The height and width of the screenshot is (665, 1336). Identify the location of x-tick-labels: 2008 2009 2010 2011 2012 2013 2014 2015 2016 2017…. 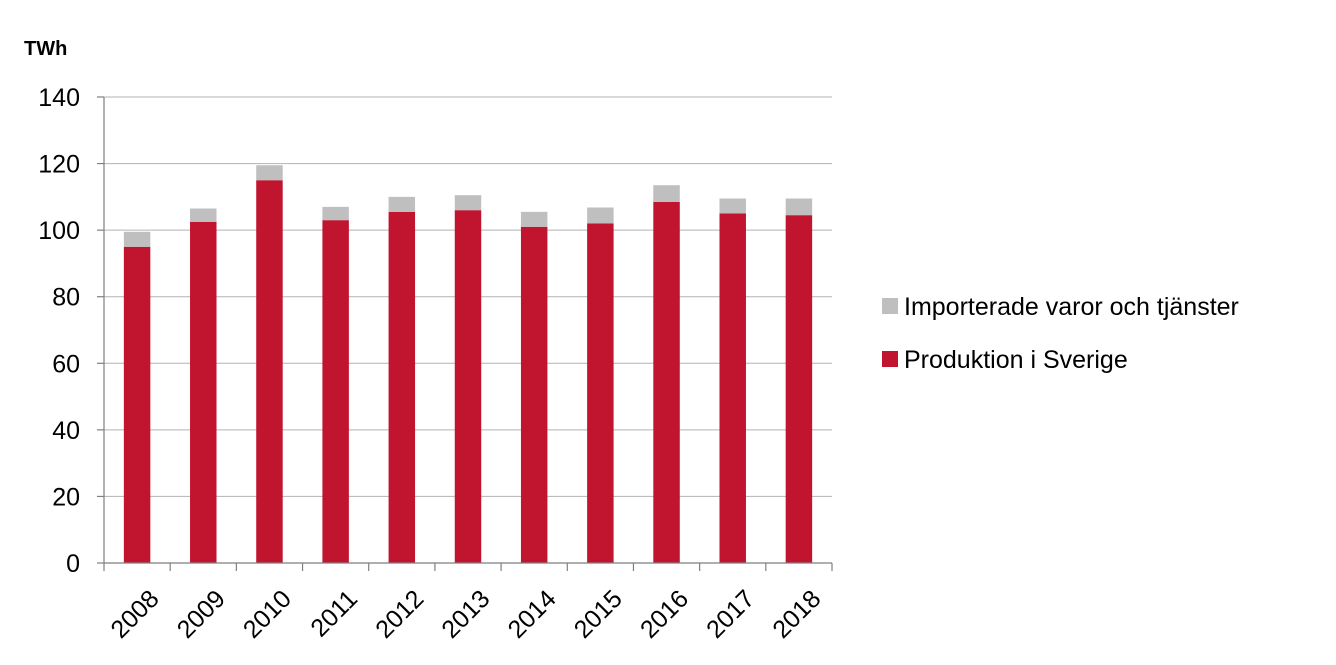
(465, 614).